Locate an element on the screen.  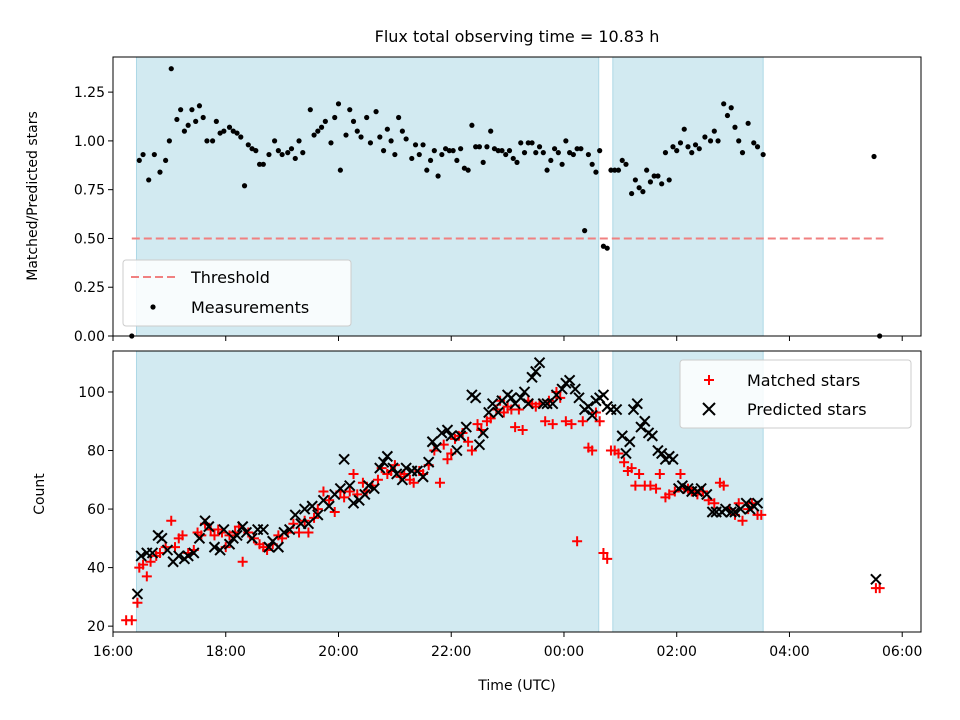
x-tick-label: 06:00 is located at coordinates (902, 652).